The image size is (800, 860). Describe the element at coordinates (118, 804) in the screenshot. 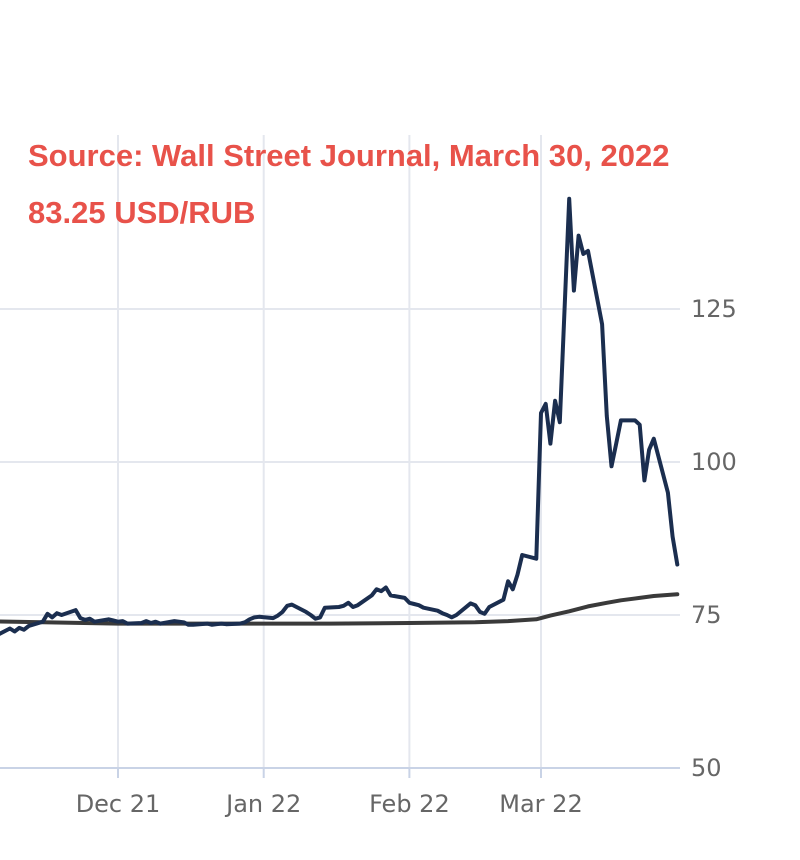

I see `x-tick-label: Dec 21` at that location.